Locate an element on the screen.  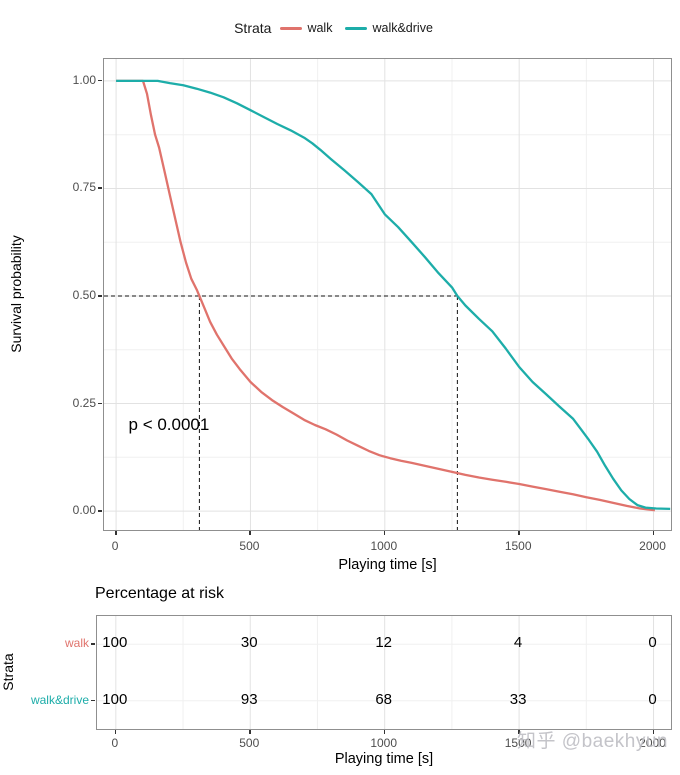
risk-value-cell: 4 is located at coordinates (518, 643).